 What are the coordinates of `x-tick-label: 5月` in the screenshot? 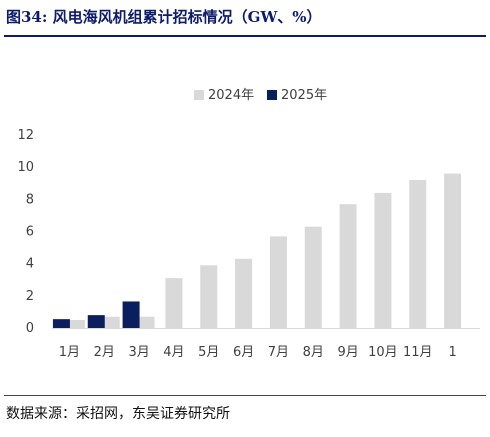 It's located at (208, 352).